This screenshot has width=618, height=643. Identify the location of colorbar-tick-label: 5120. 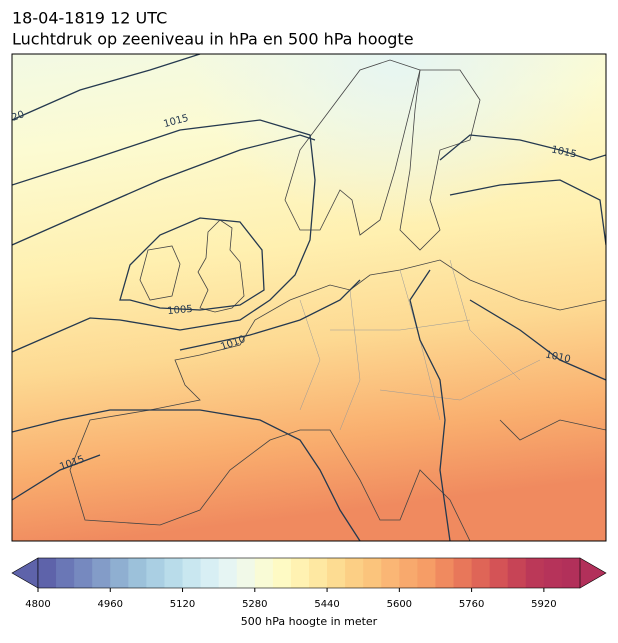
(182, 604).